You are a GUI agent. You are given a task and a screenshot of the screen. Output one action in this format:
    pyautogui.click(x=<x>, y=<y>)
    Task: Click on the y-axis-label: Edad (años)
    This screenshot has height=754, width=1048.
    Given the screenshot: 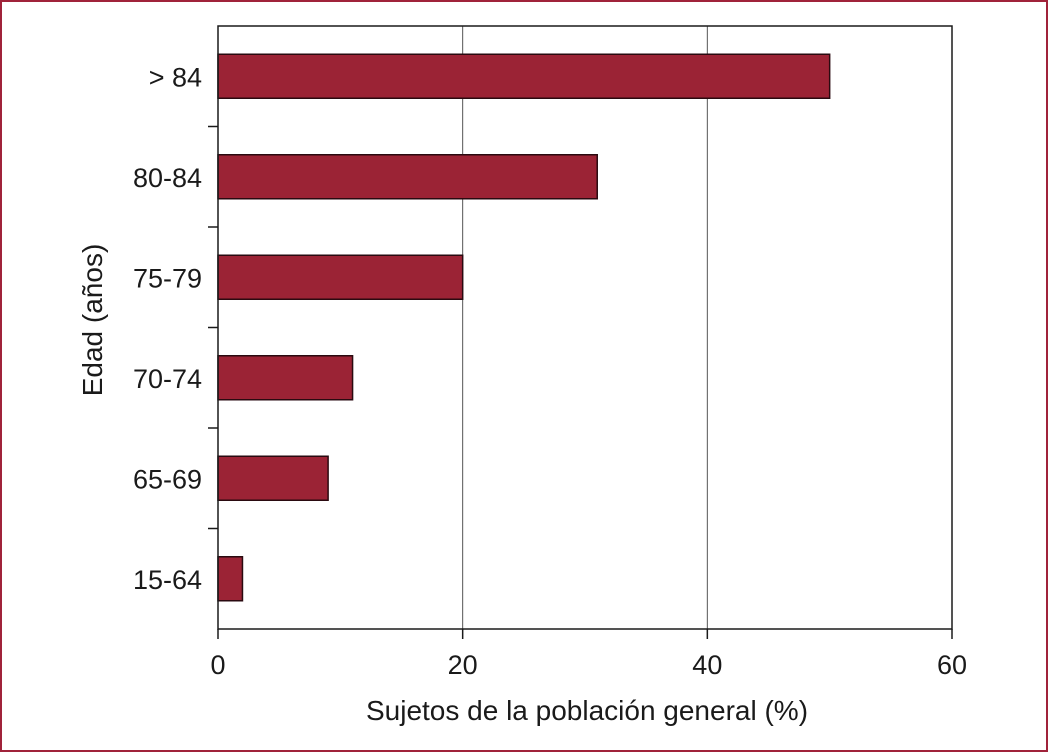 What is the action you would take?
    pyautogui.click(x=92, y=320)
    